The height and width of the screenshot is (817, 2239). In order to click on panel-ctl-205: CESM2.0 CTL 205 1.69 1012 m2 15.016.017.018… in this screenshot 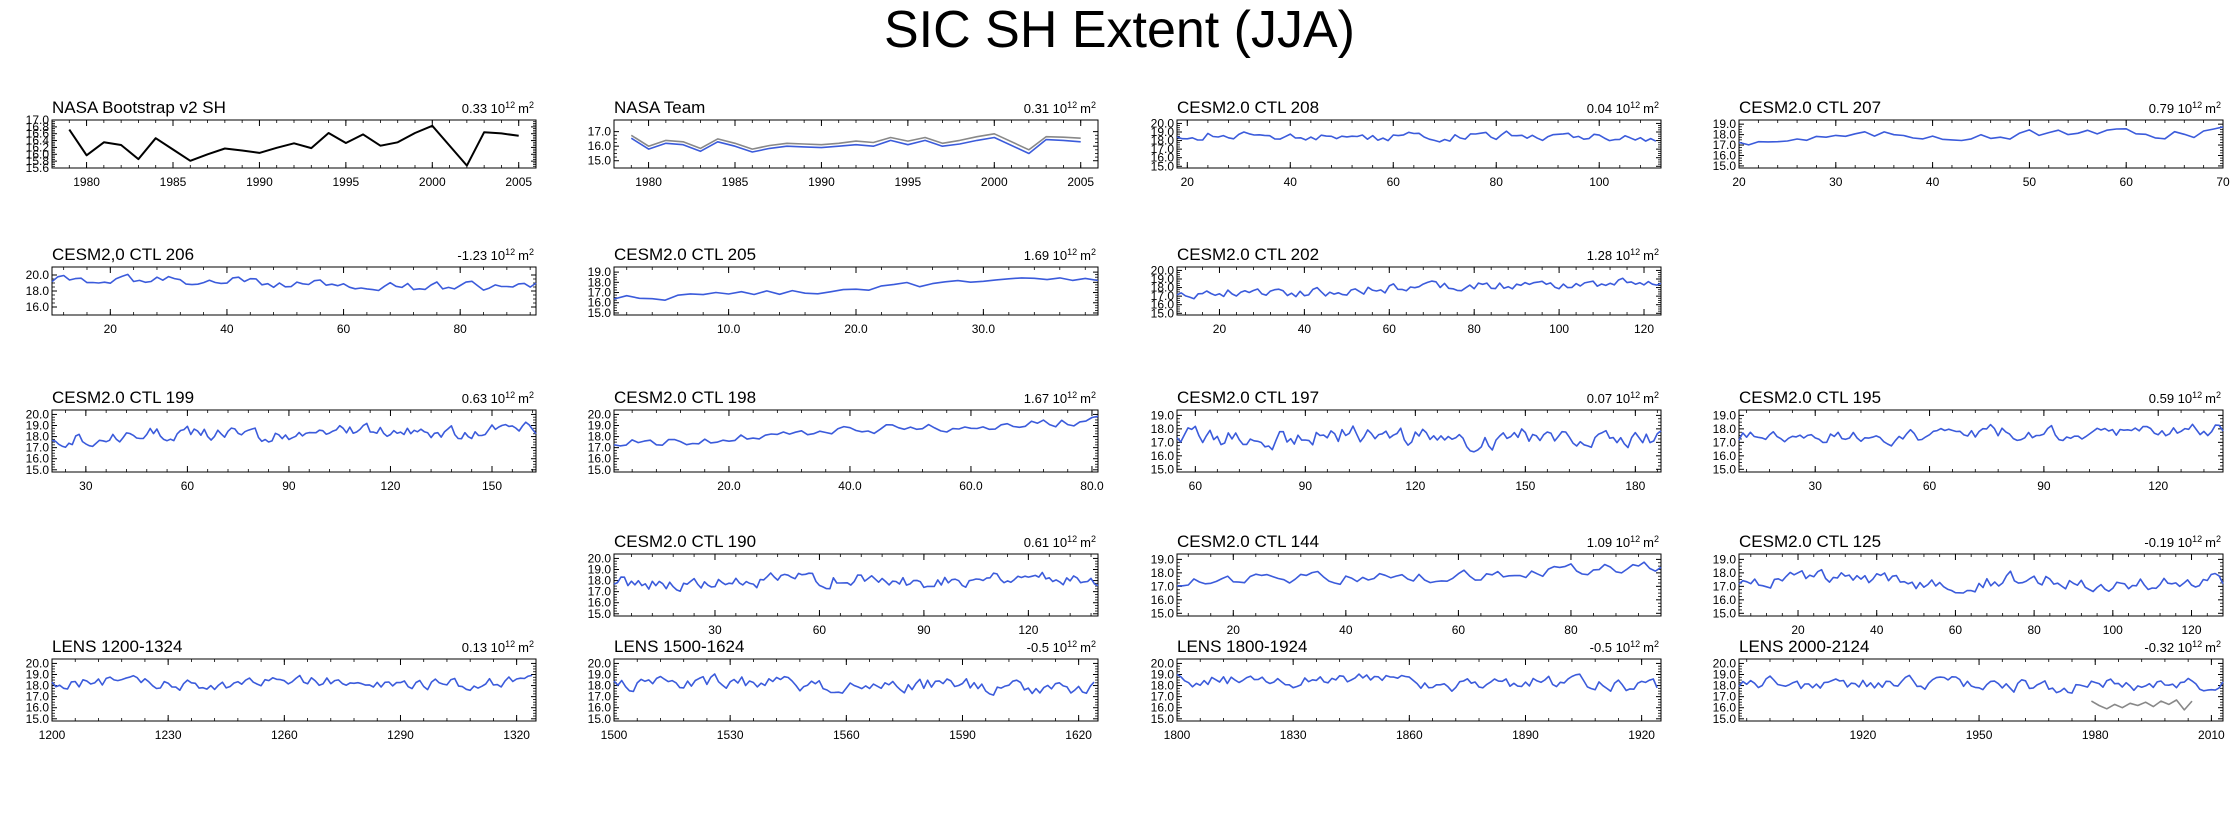, I will do `click(843, 290)`.